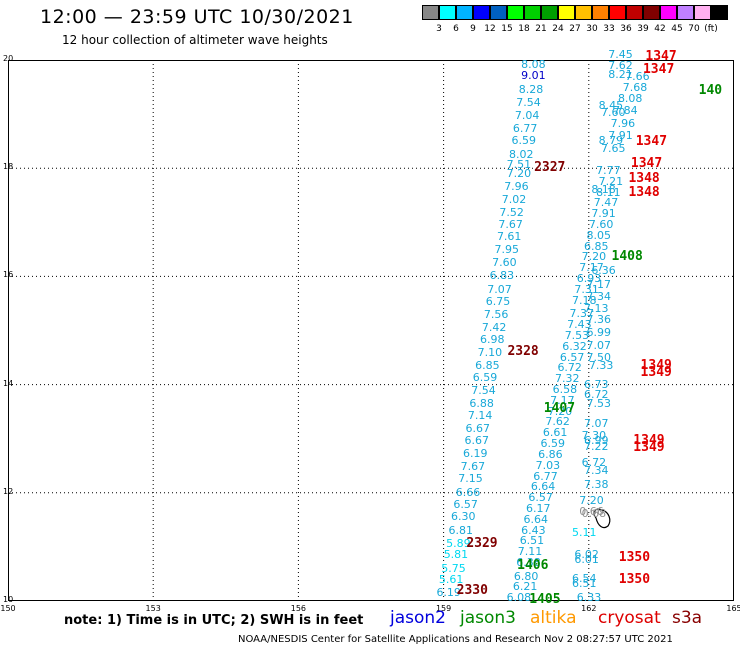 The width and height of the screenshot is (740, 650). What do you see at coordinates (511, 212) in the screenshot?
I see `wave-height-value: 7.52` at bounding box center [511, 212].